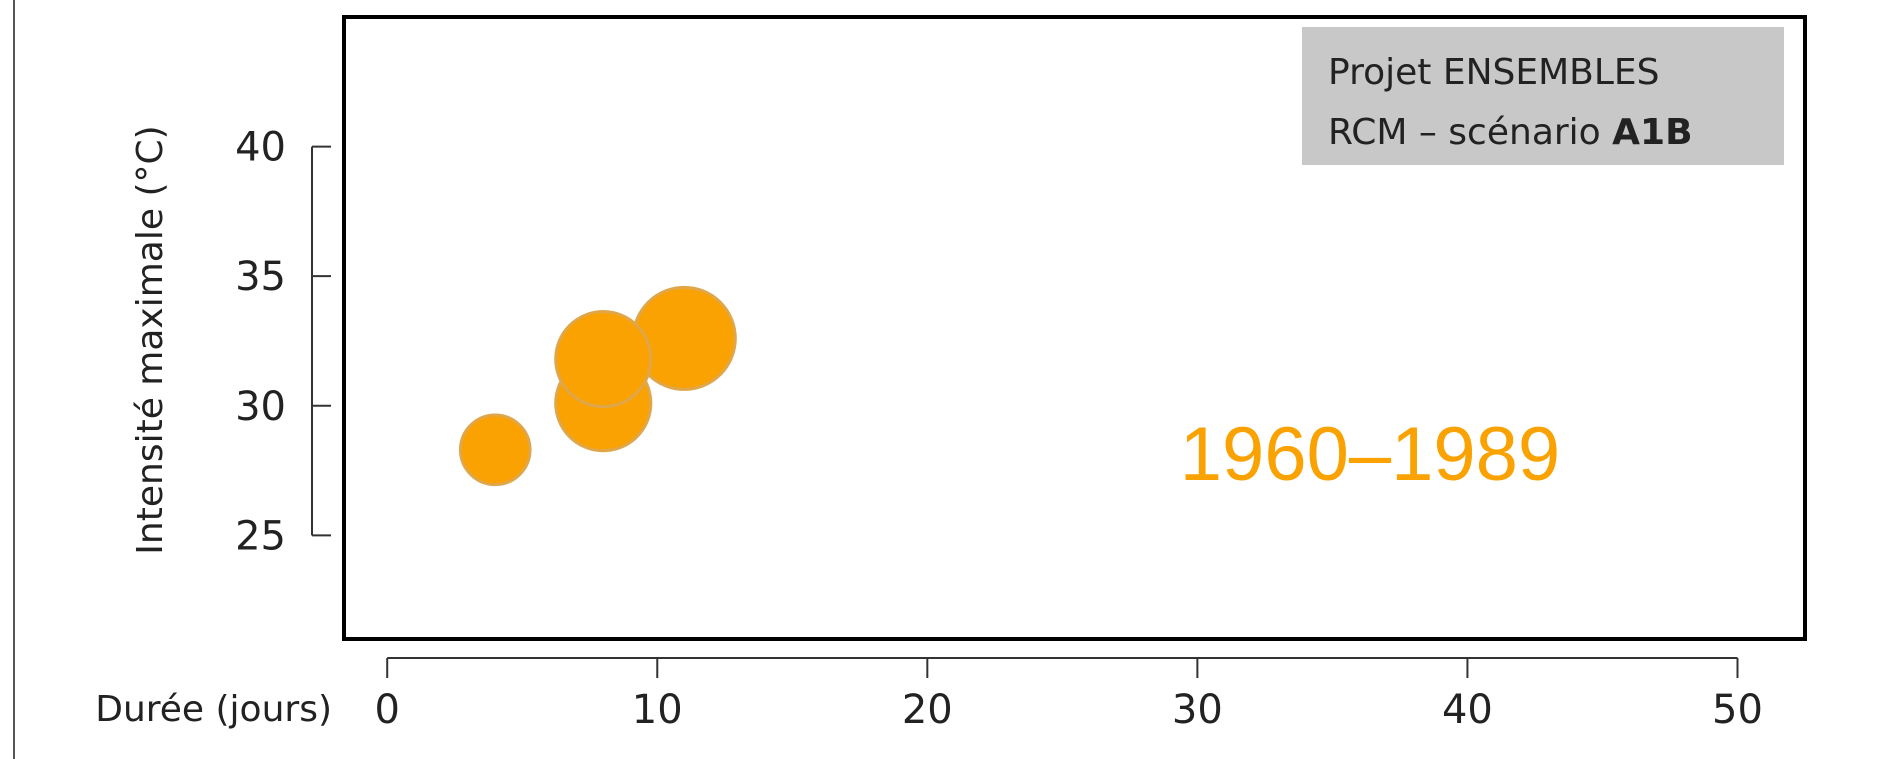 This screenshot has width=1893, height=759. What do you see at coordinates (260, 536) in the screenshot?
I see `y-tick-label: 25` at bounding box center [260, 536].